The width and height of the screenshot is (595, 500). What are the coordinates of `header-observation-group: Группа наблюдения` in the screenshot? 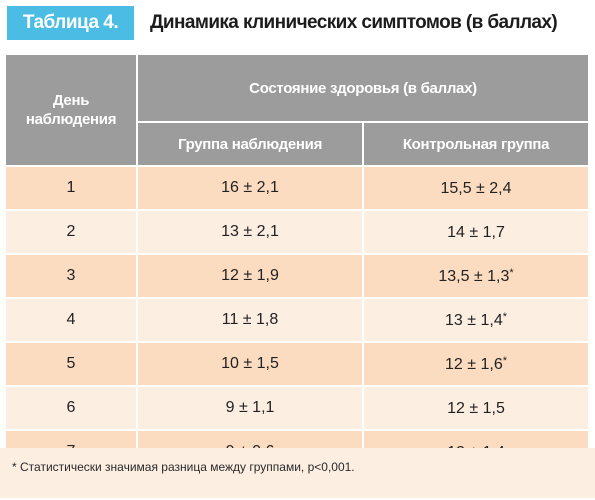 It's located at (250, 144).